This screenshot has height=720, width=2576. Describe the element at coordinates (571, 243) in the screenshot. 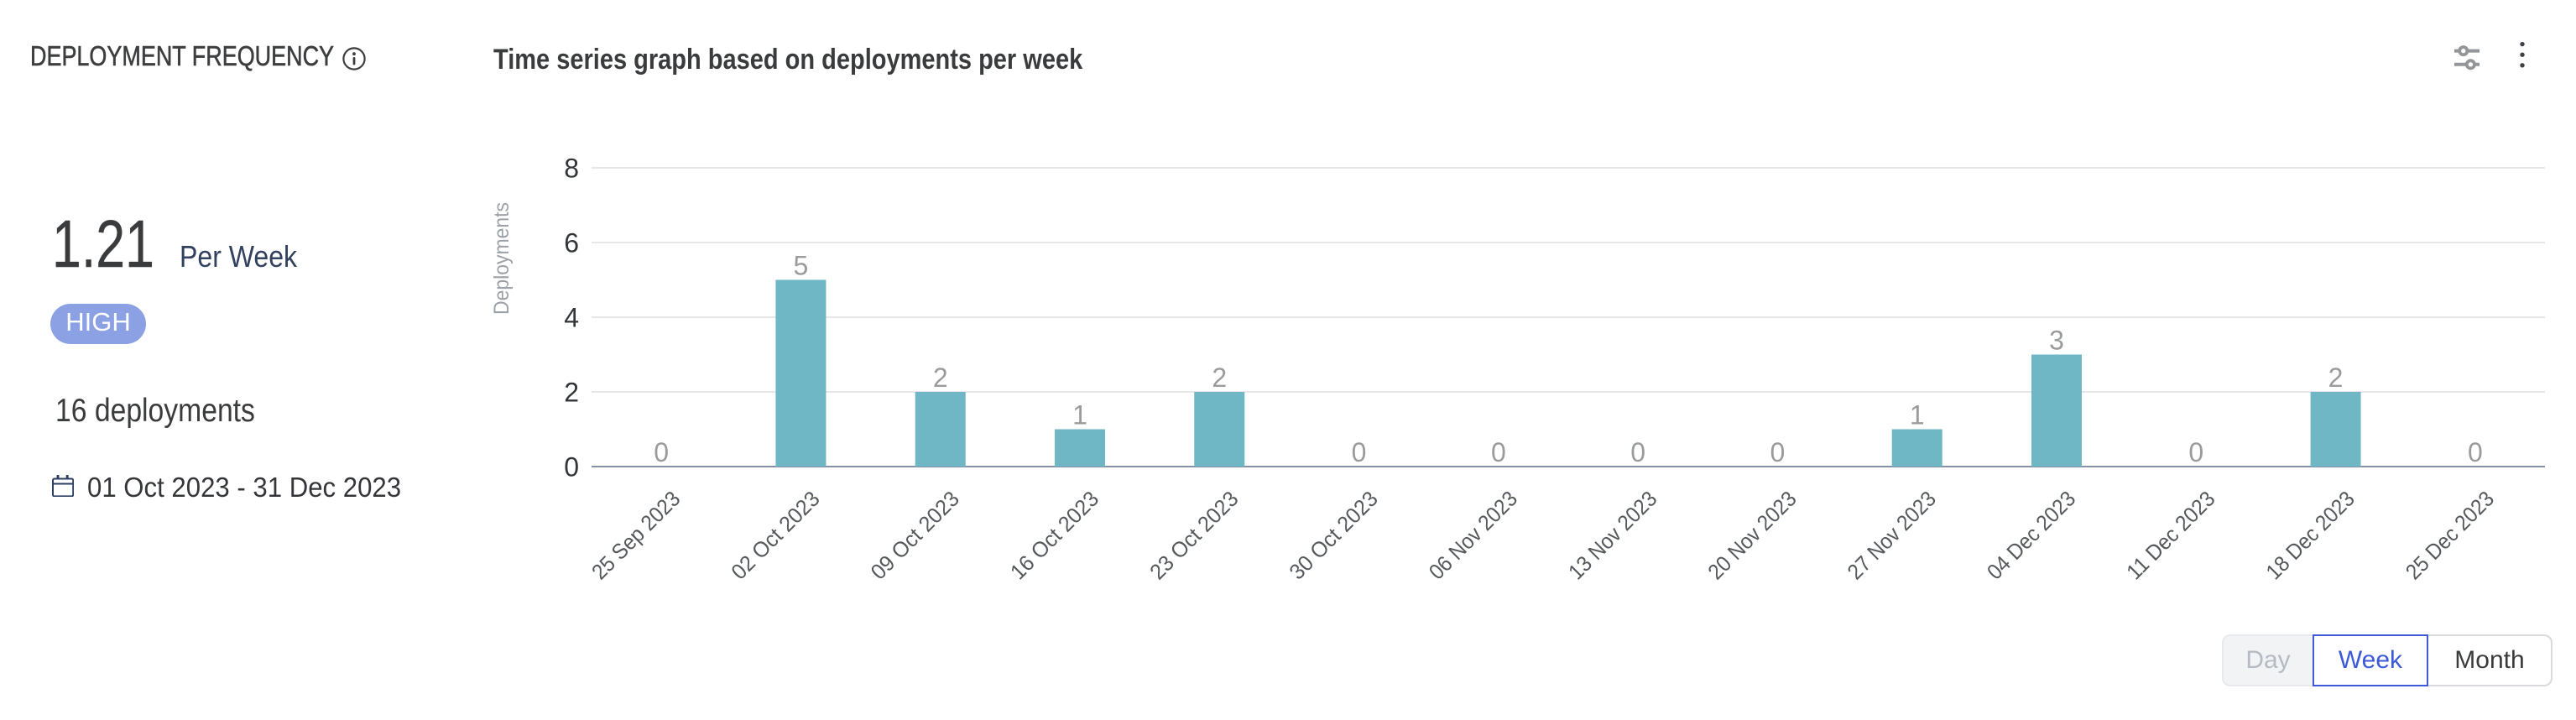

I see `svg-text: 6` at that location.